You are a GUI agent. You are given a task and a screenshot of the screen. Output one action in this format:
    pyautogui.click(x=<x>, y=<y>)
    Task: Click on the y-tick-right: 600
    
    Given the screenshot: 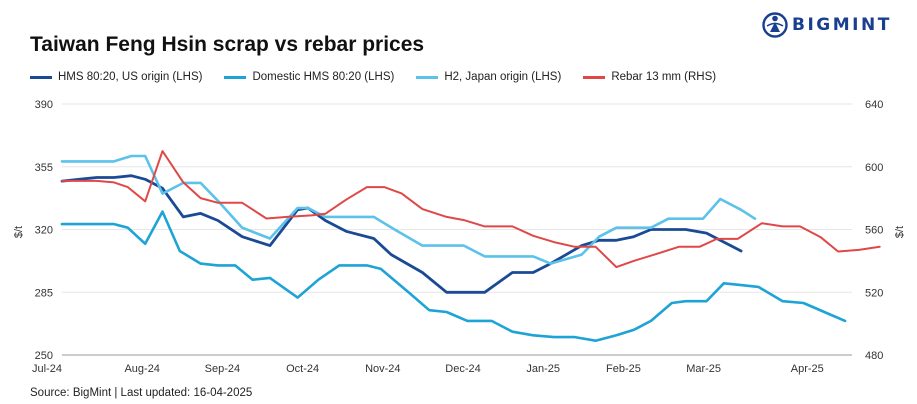 What is the action you would take?
    pyautogui.click(x=874, y=168)
    